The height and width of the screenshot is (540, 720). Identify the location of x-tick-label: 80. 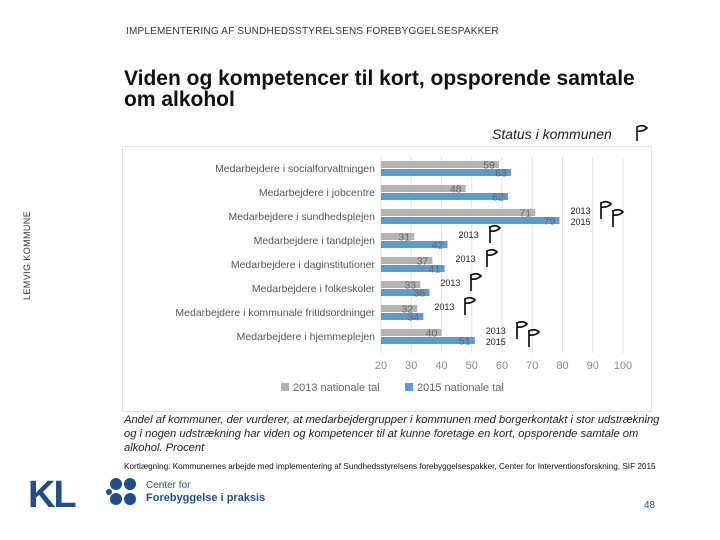
(562, 366).